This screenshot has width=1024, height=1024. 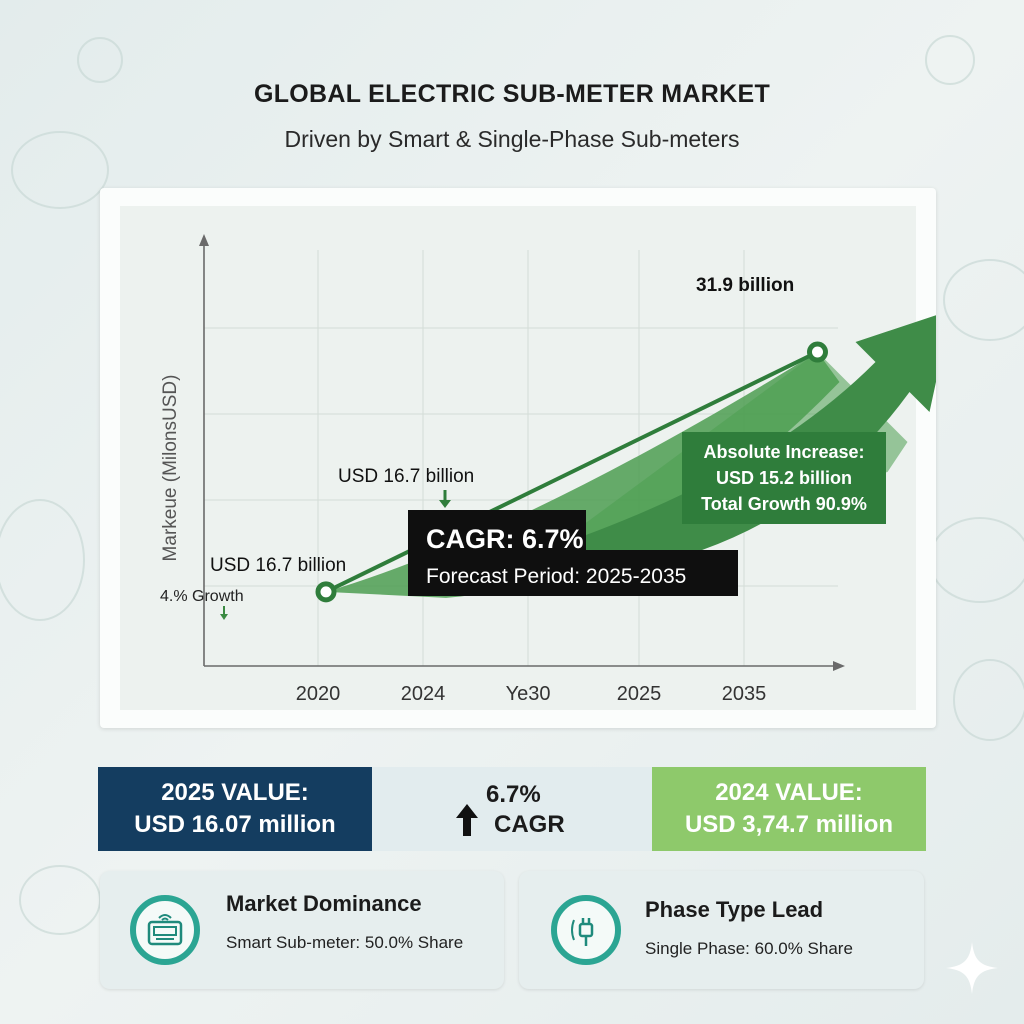 I want to click on stat-2025-value: 2025 VALUE: USD 16.07 million, so click(x=235, y=809).